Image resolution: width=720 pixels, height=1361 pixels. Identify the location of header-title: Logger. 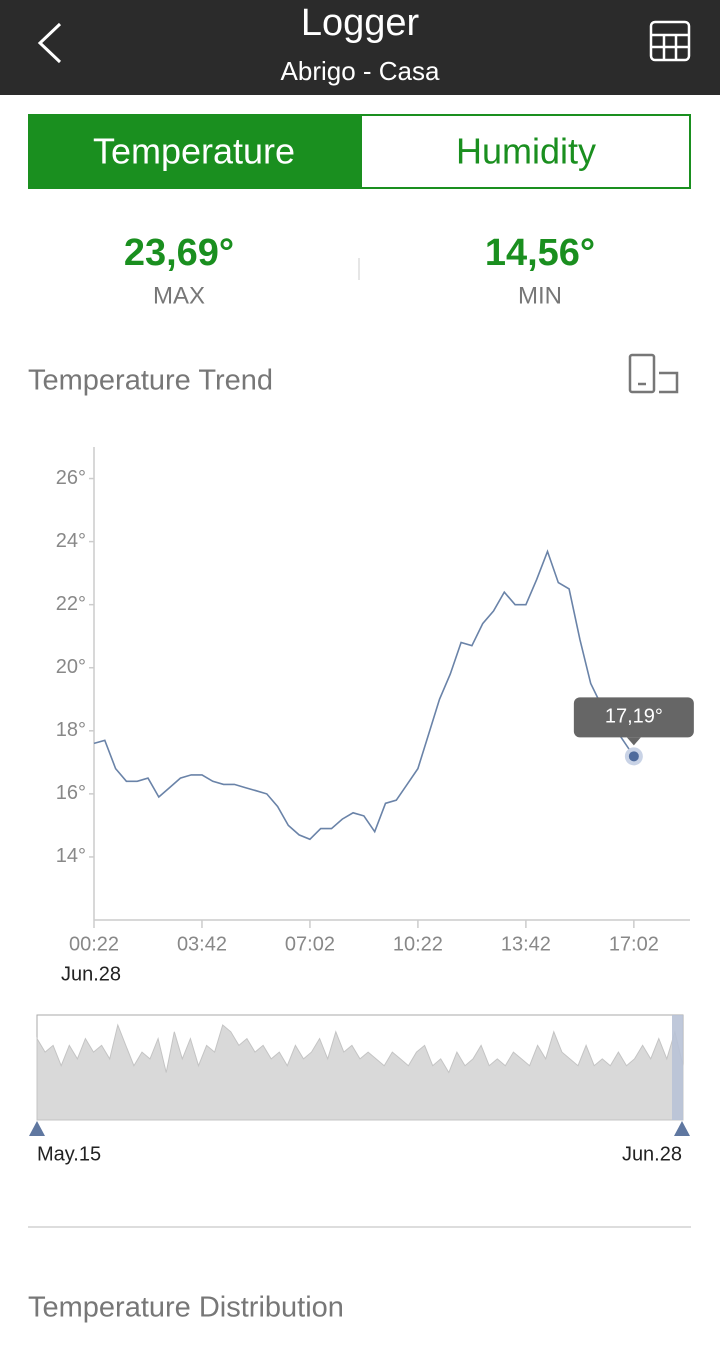
(360, 23).